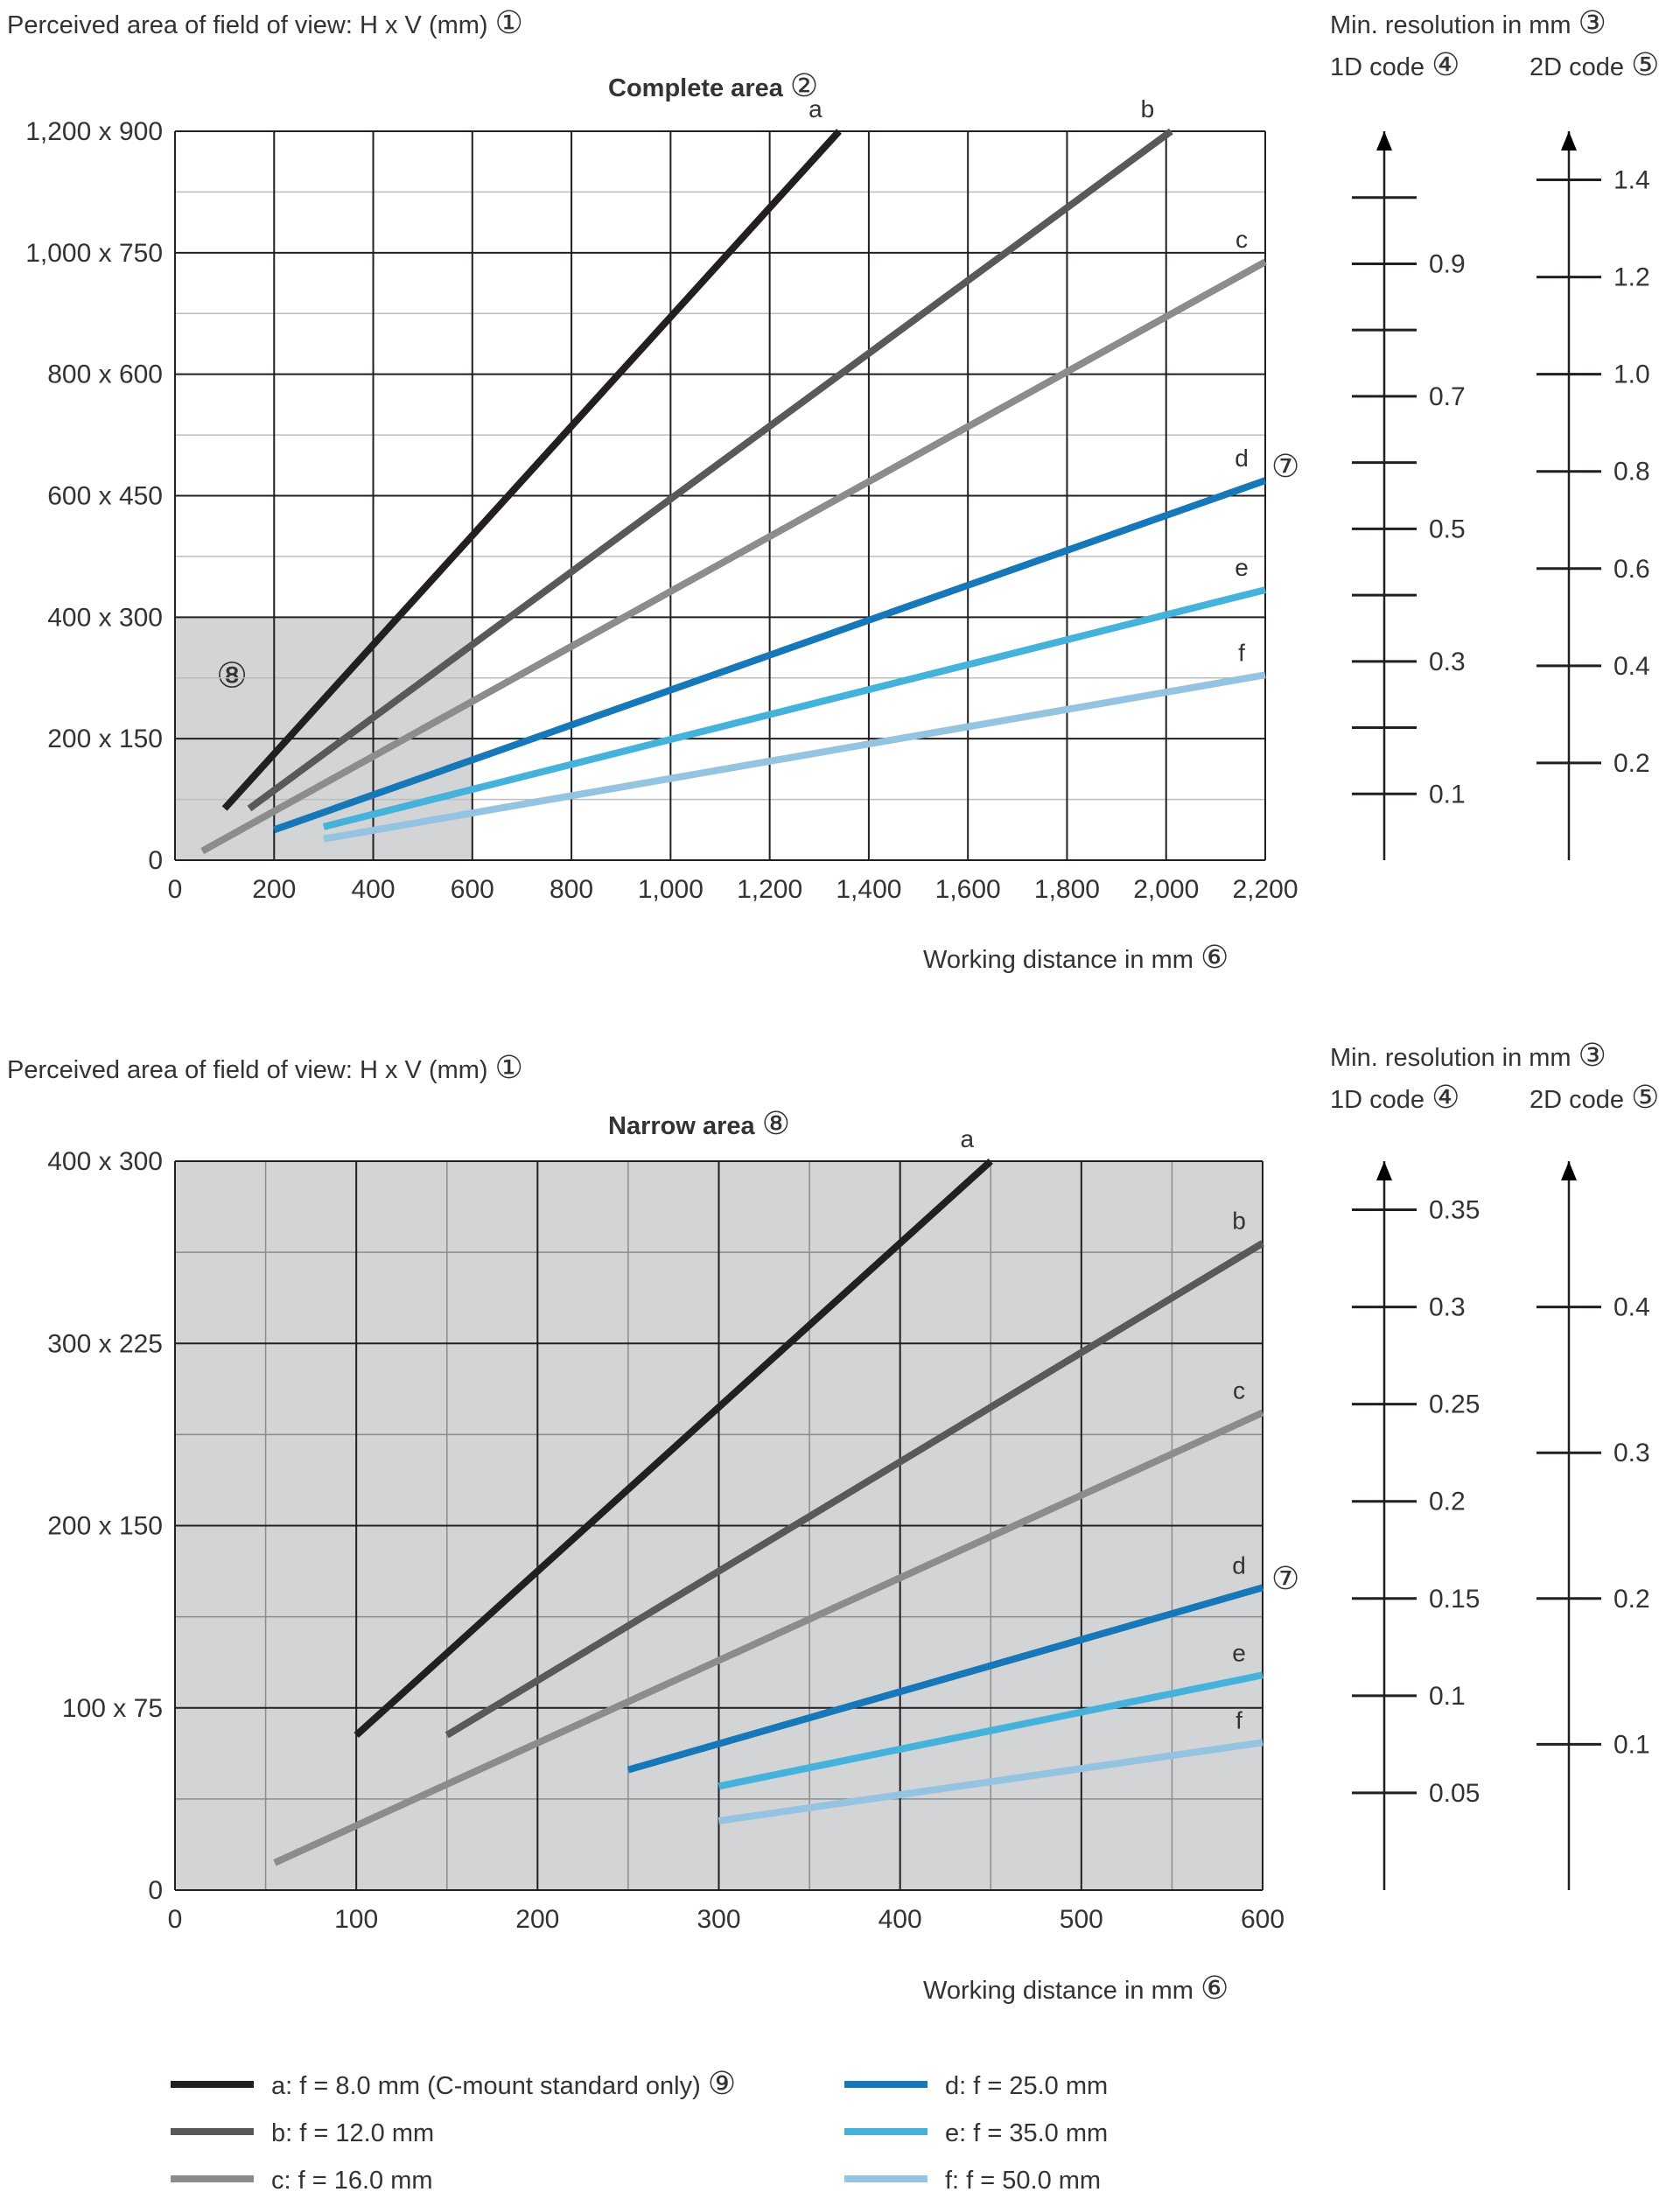 The height and width of the screenshot is (2199, 1680). Describe the element at coordinates (537, 1920) in the screenshot. I see `x-tick-label: 200` at that location.